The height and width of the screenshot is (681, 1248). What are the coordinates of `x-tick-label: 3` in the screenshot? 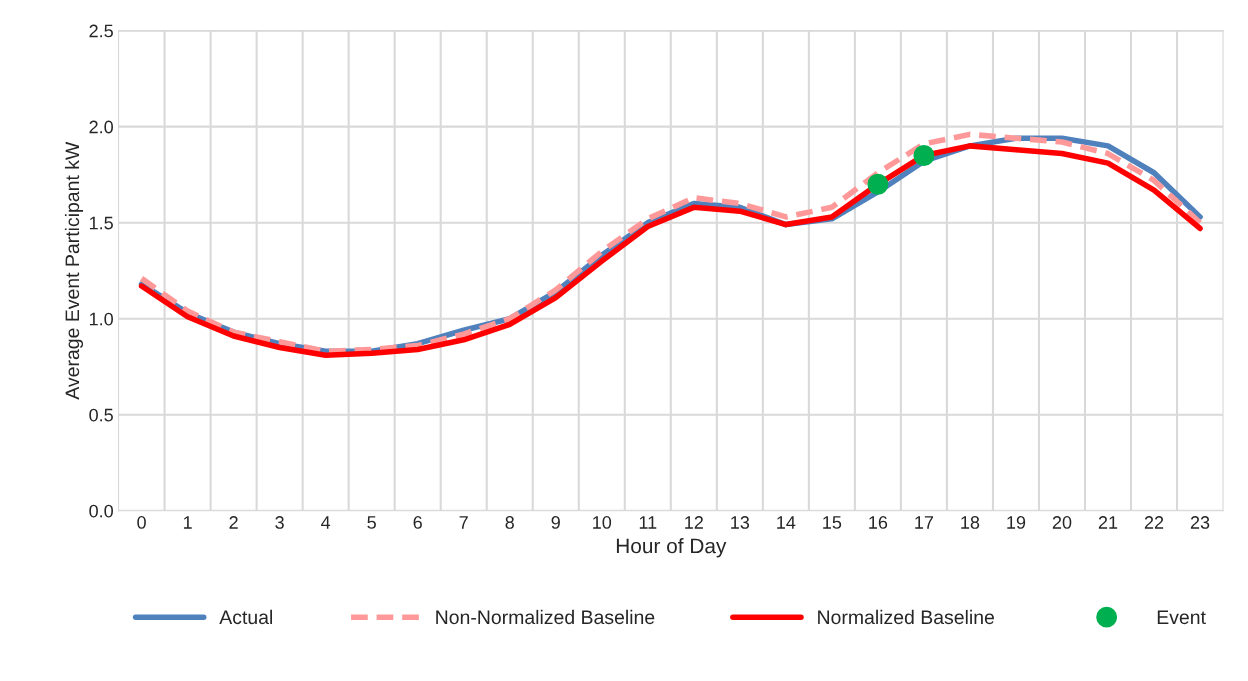 It's located at (279, 522).